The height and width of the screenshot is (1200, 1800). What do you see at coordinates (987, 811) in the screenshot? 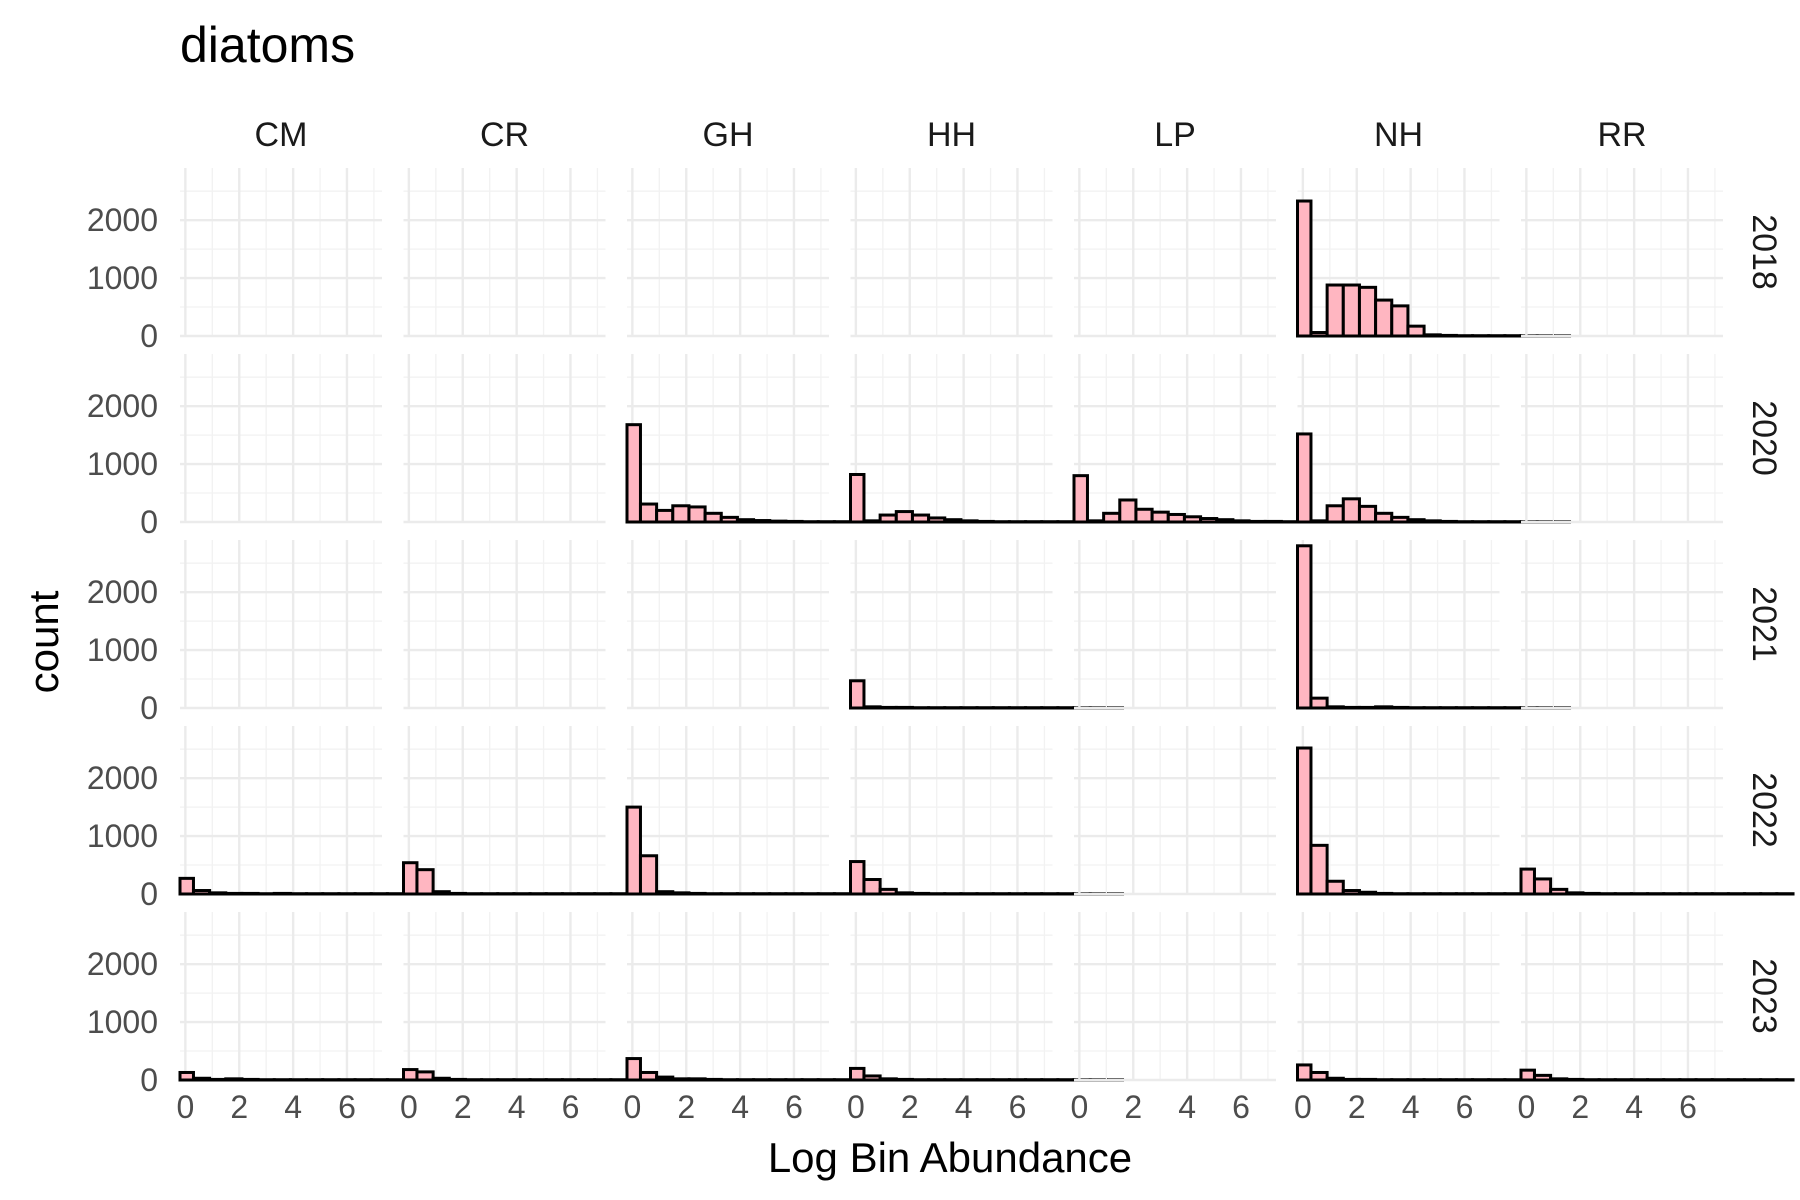
I see `facet-panel-HH-2022` at bounding box center [987, 811].